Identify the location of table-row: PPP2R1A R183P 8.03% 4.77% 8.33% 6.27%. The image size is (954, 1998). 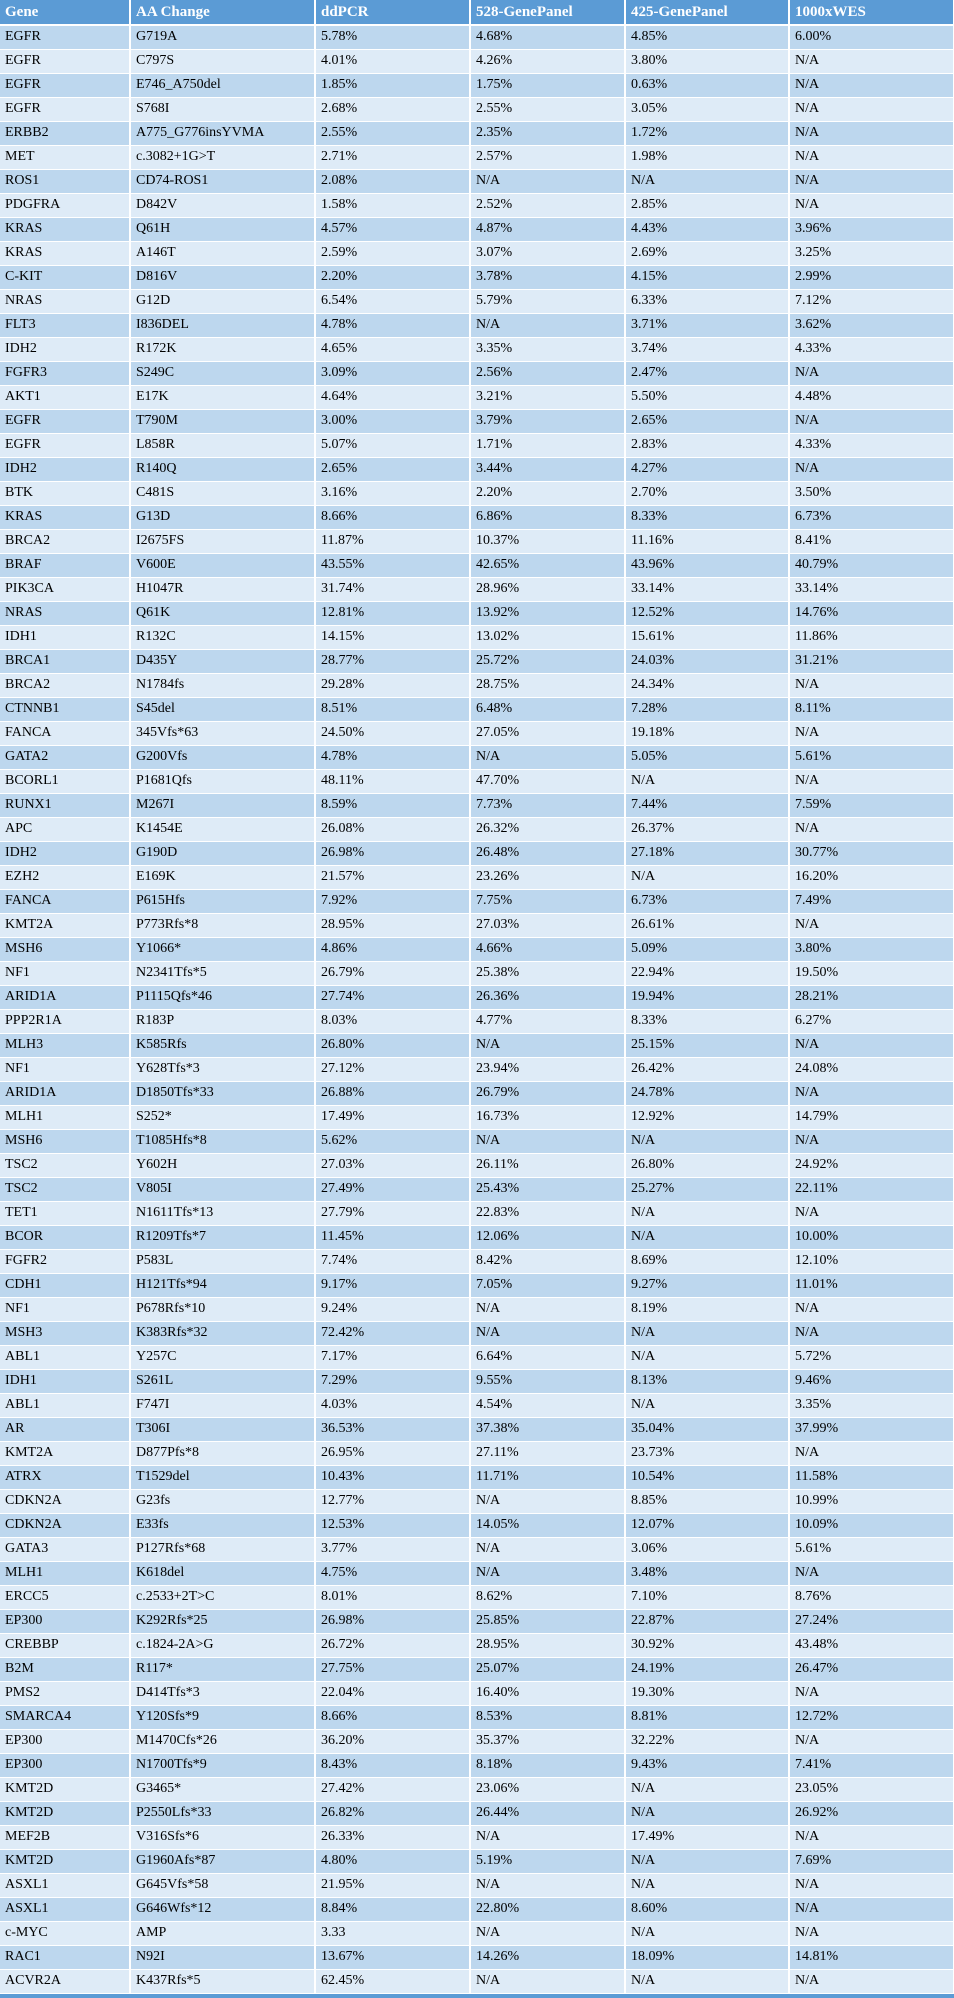
(477, 1021).